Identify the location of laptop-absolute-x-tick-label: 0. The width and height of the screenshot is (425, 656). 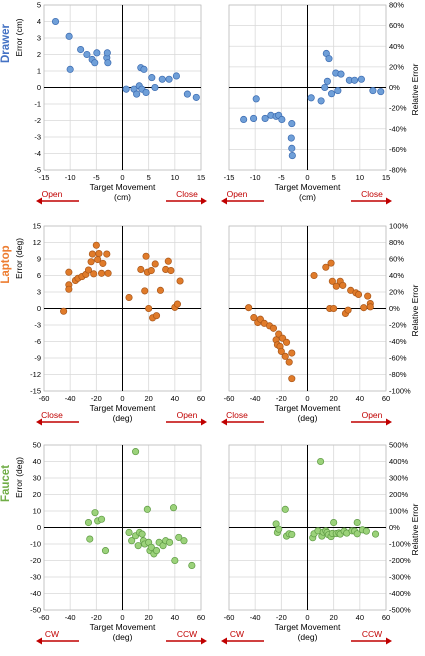
(122, 398).